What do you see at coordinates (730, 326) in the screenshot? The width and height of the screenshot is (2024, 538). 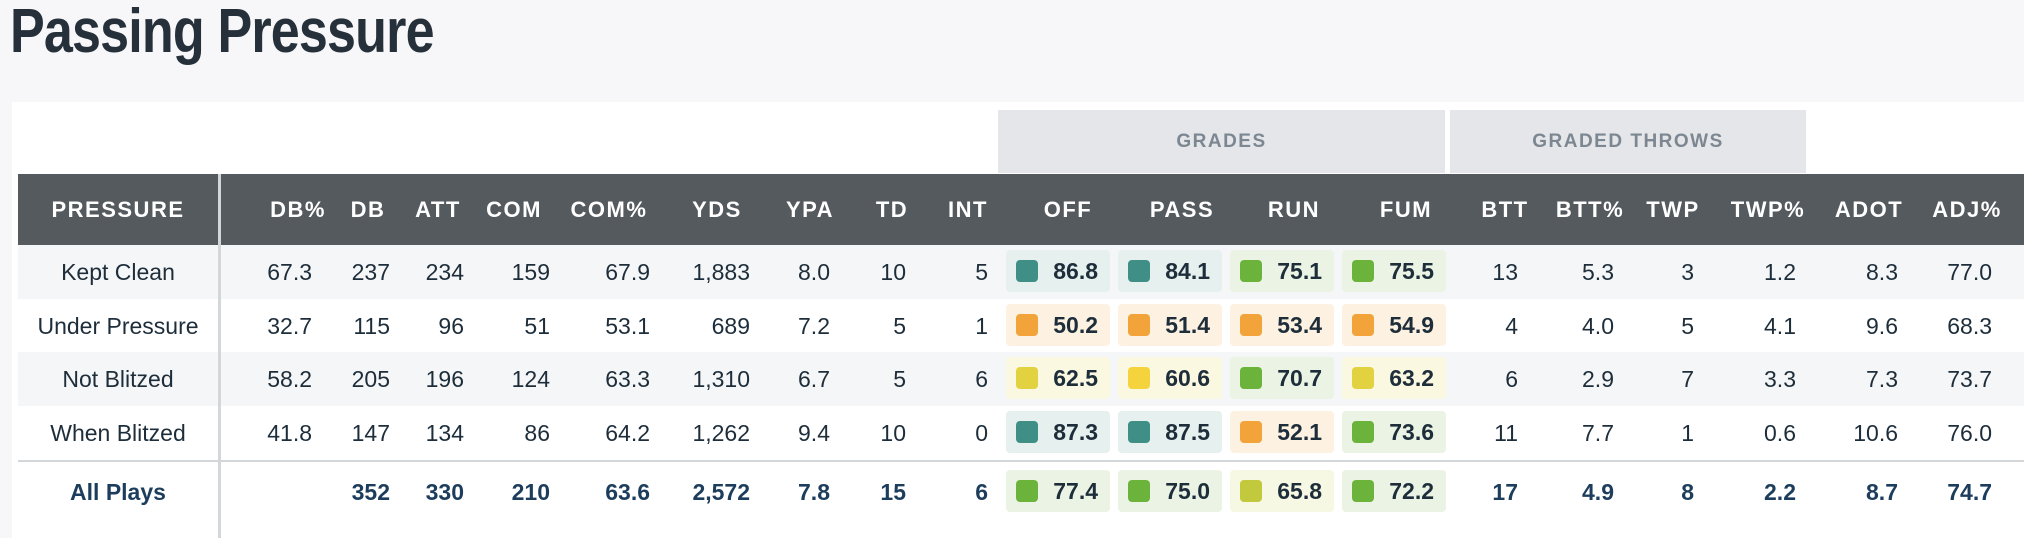 I see `cell-yds: 689` at bounding box center [730, 326].